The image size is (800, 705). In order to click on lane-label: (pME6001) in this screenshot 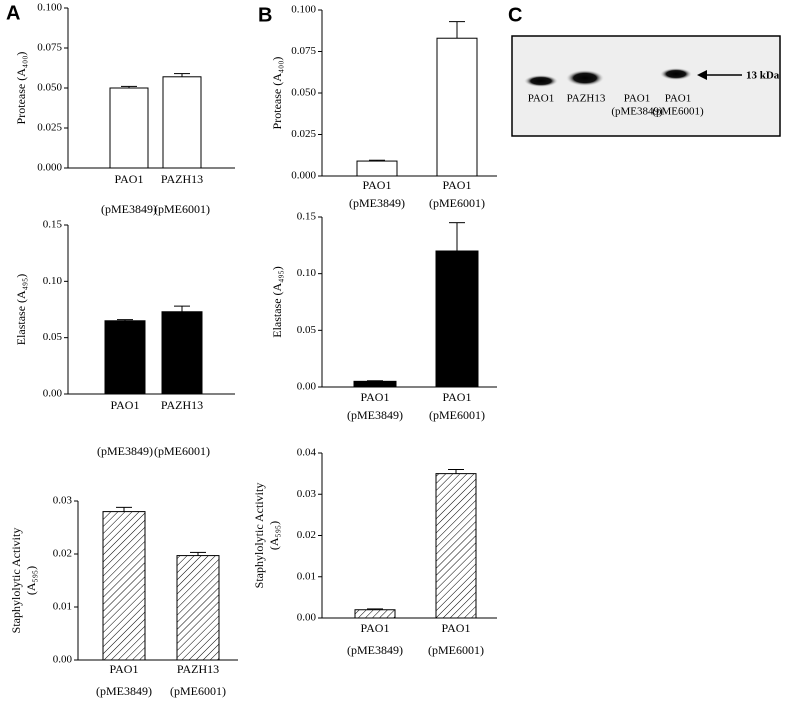, I will do `click(678, 112)`.